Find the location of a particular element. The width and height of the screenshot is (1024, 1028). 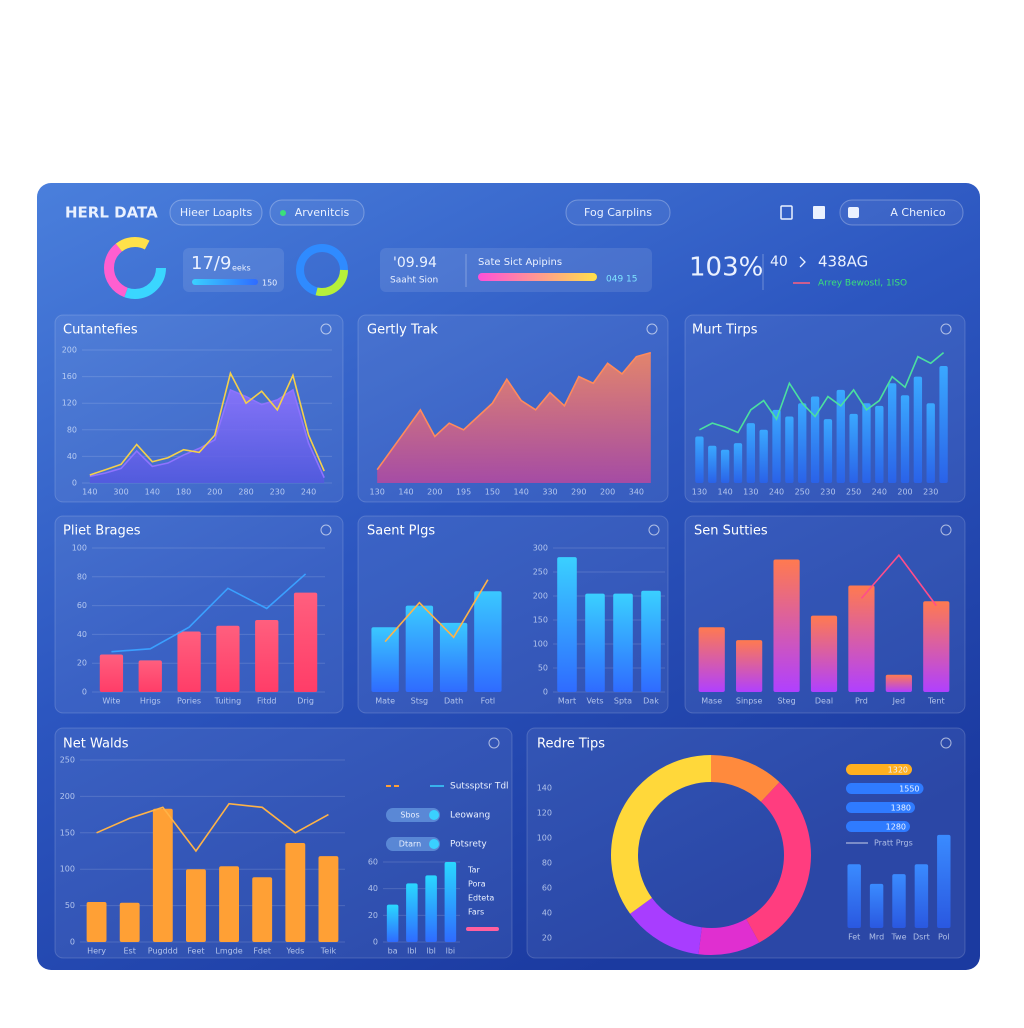

x-tick-label: Jed is located at coordinates (898, 701).